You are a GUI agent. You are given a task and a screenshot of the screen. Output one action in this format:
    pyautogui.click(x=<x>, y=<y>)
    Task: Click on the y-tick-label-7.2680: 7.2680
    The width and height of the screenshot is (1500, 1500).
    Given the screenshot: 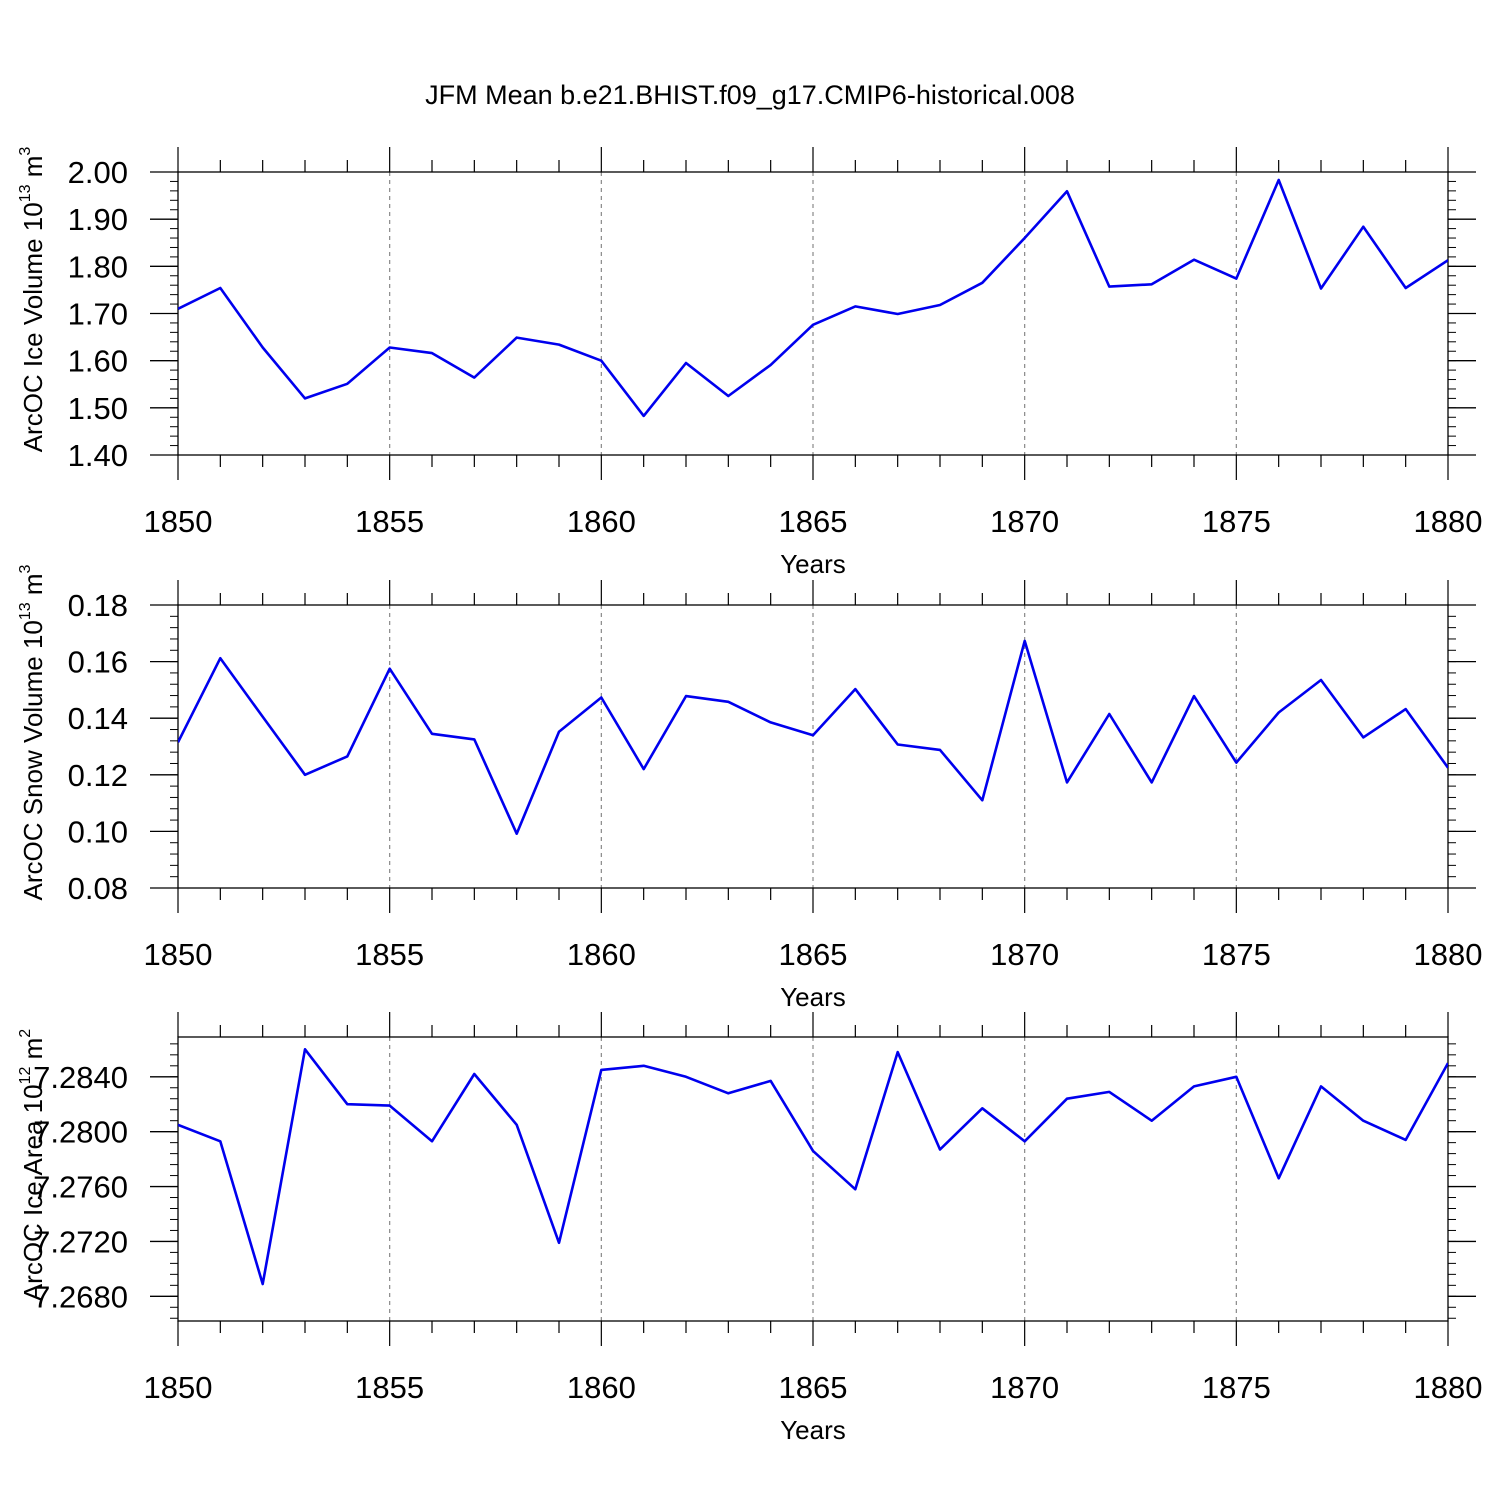 What is the action you would take?
    pyautogui.click(x=80, y=1296)
    